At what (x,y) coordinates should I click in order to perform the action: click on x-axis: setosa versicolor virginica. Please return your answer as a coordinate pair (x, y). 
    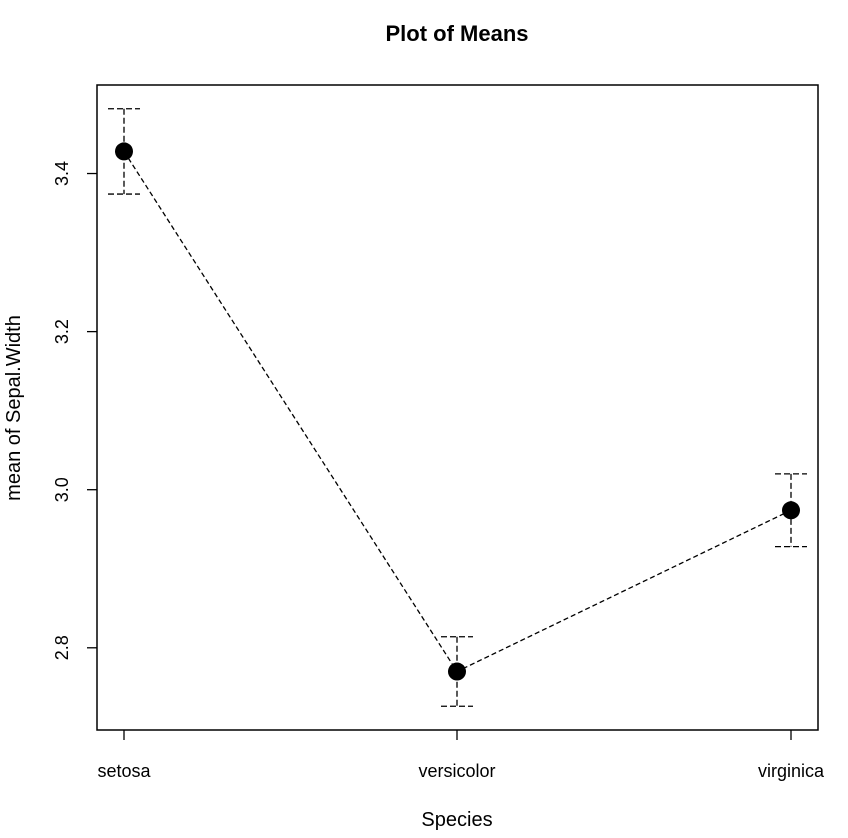
    Looking at the image, I should click on (461, 755).